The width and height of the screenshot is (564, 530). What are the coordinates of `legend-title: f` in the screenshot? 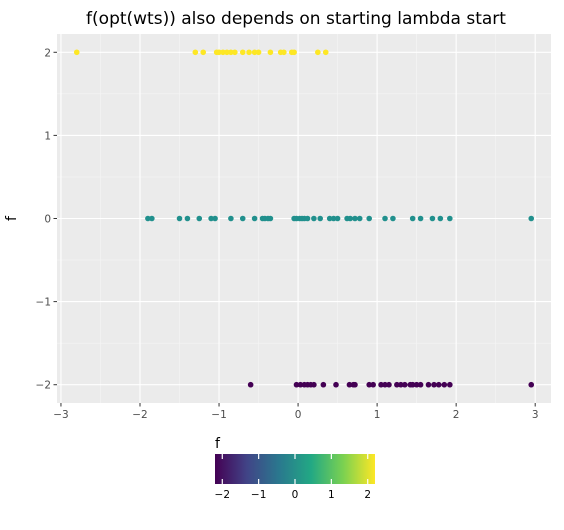 It's located at (218, 444).